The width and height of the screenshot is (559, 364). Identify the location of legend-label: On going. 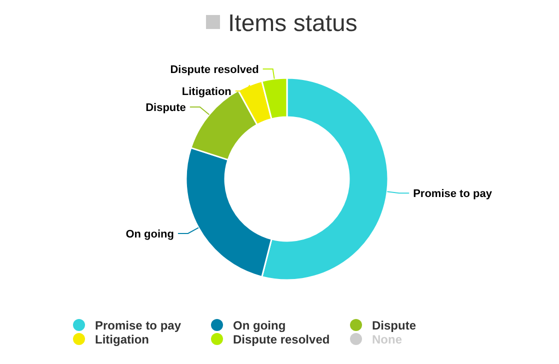
(259, 325).